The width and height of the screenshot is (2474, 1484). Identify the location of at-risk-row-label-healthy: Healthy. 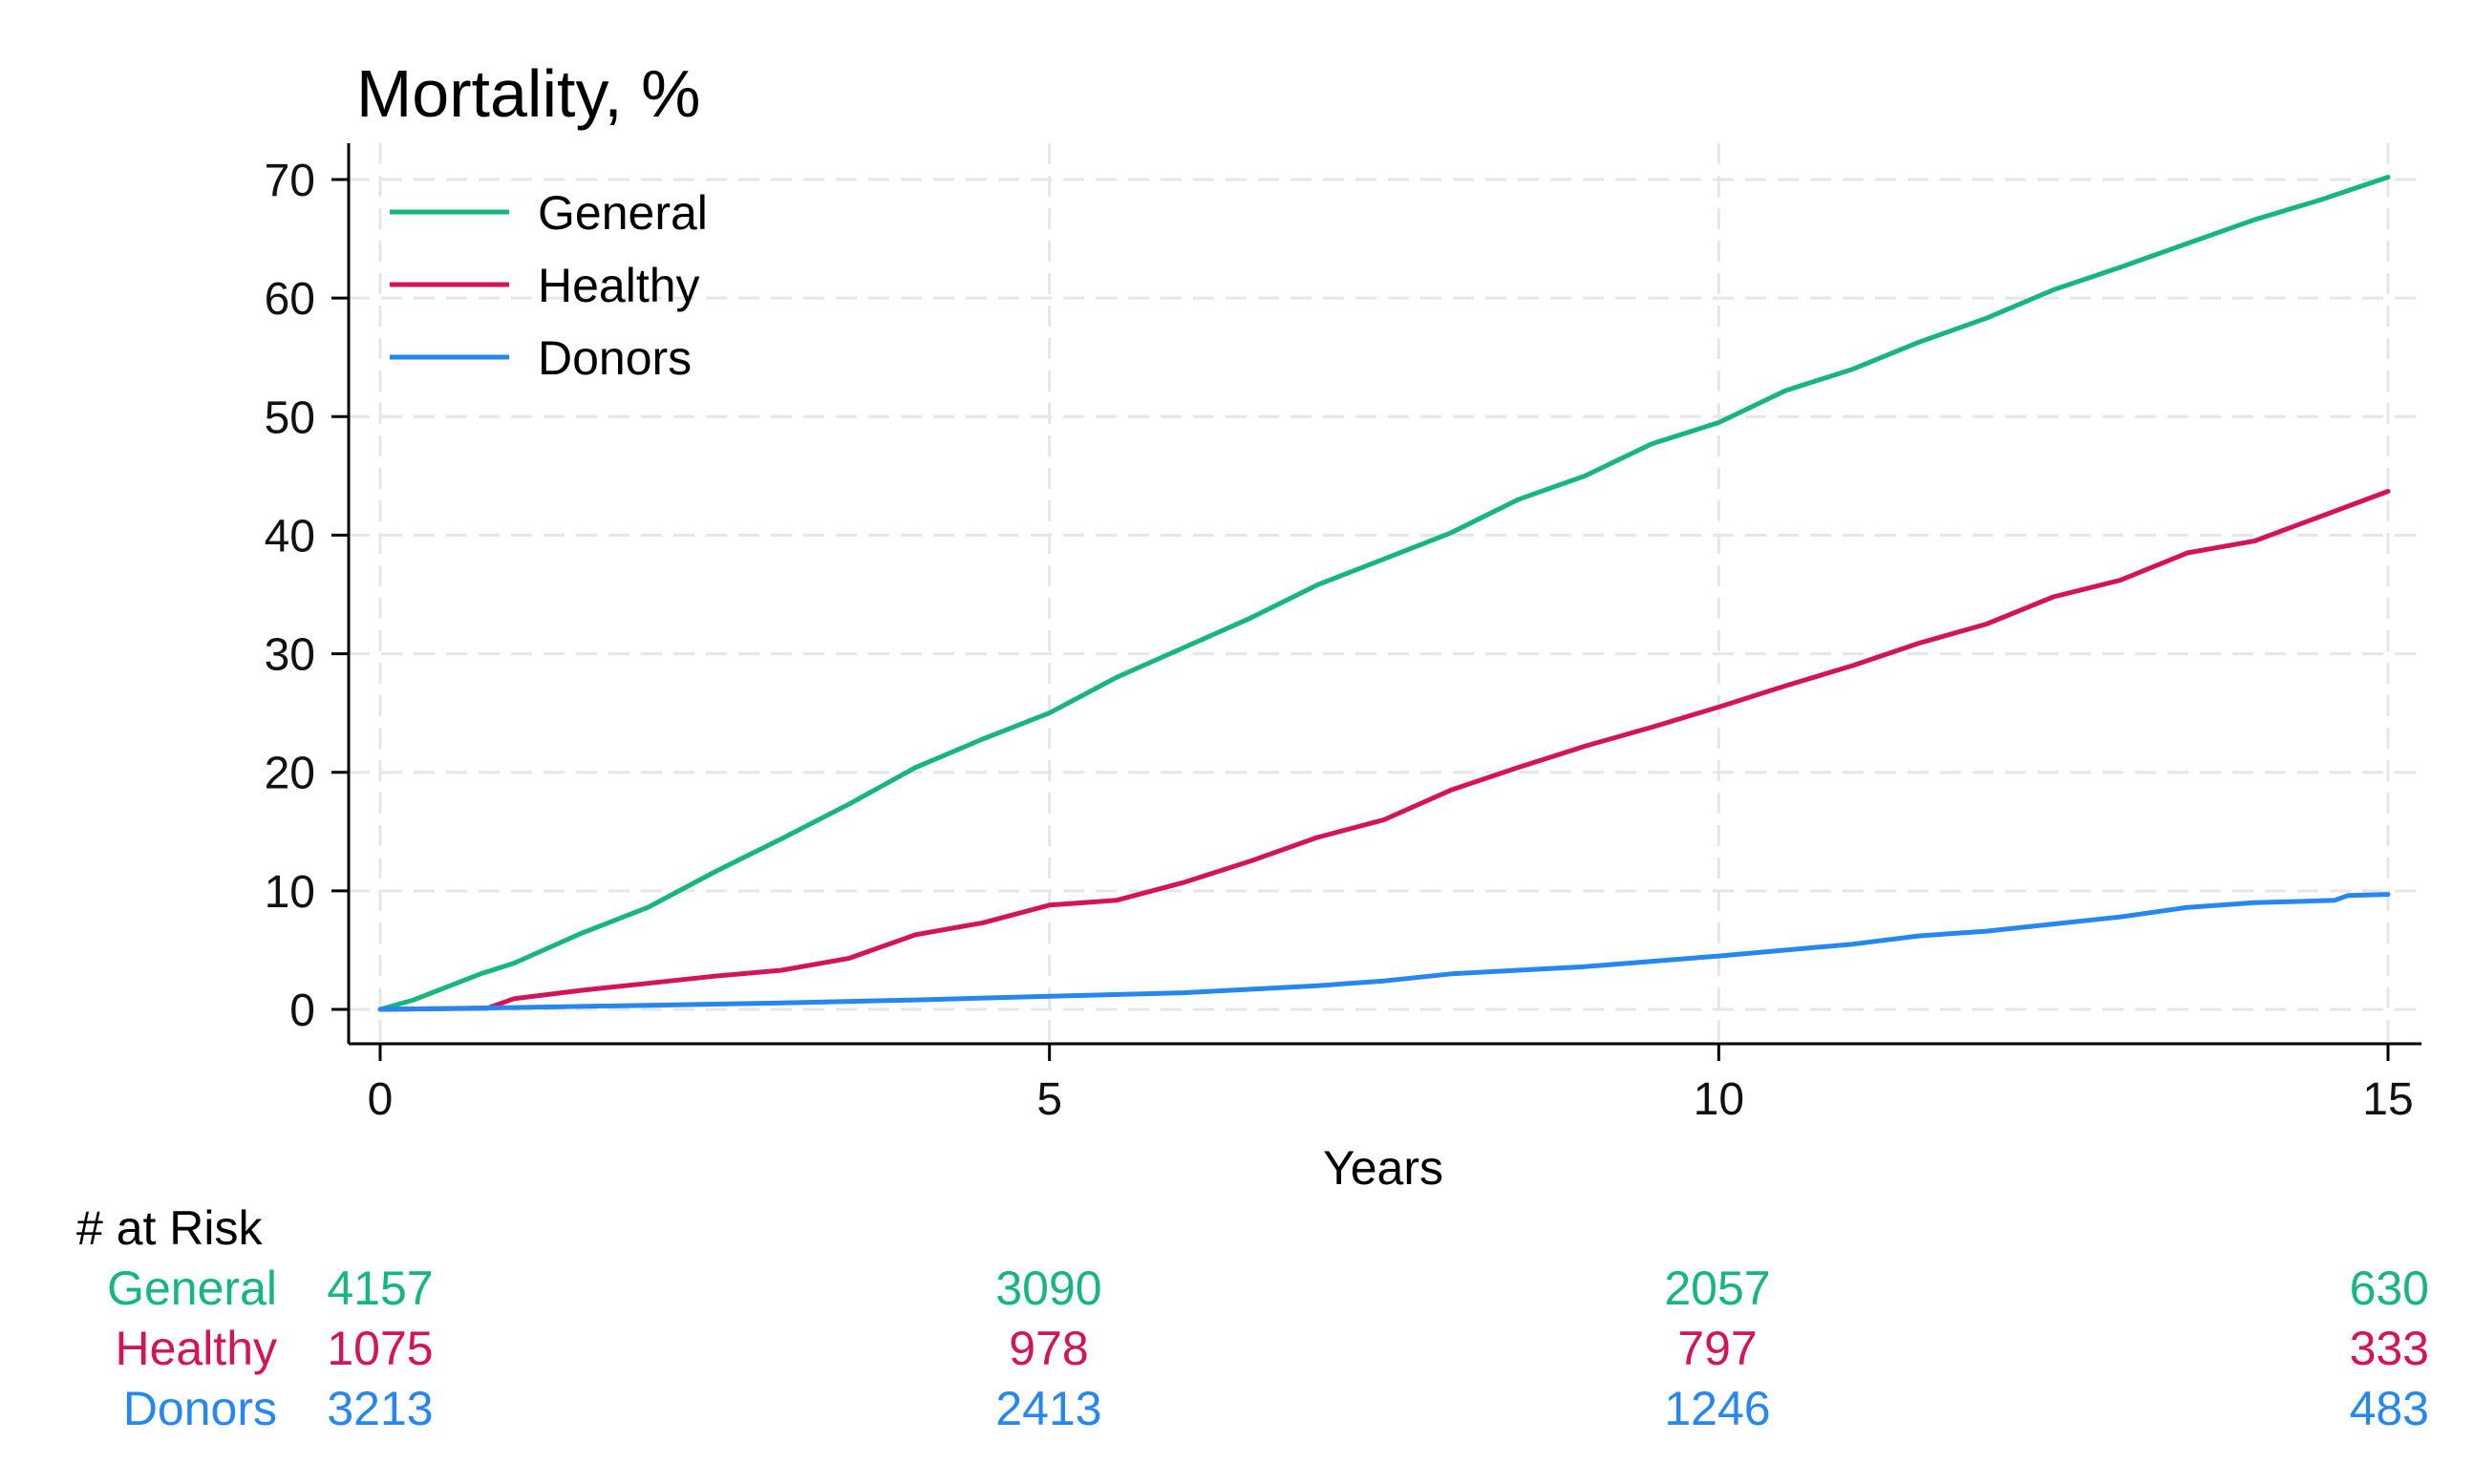
(196, 1349).